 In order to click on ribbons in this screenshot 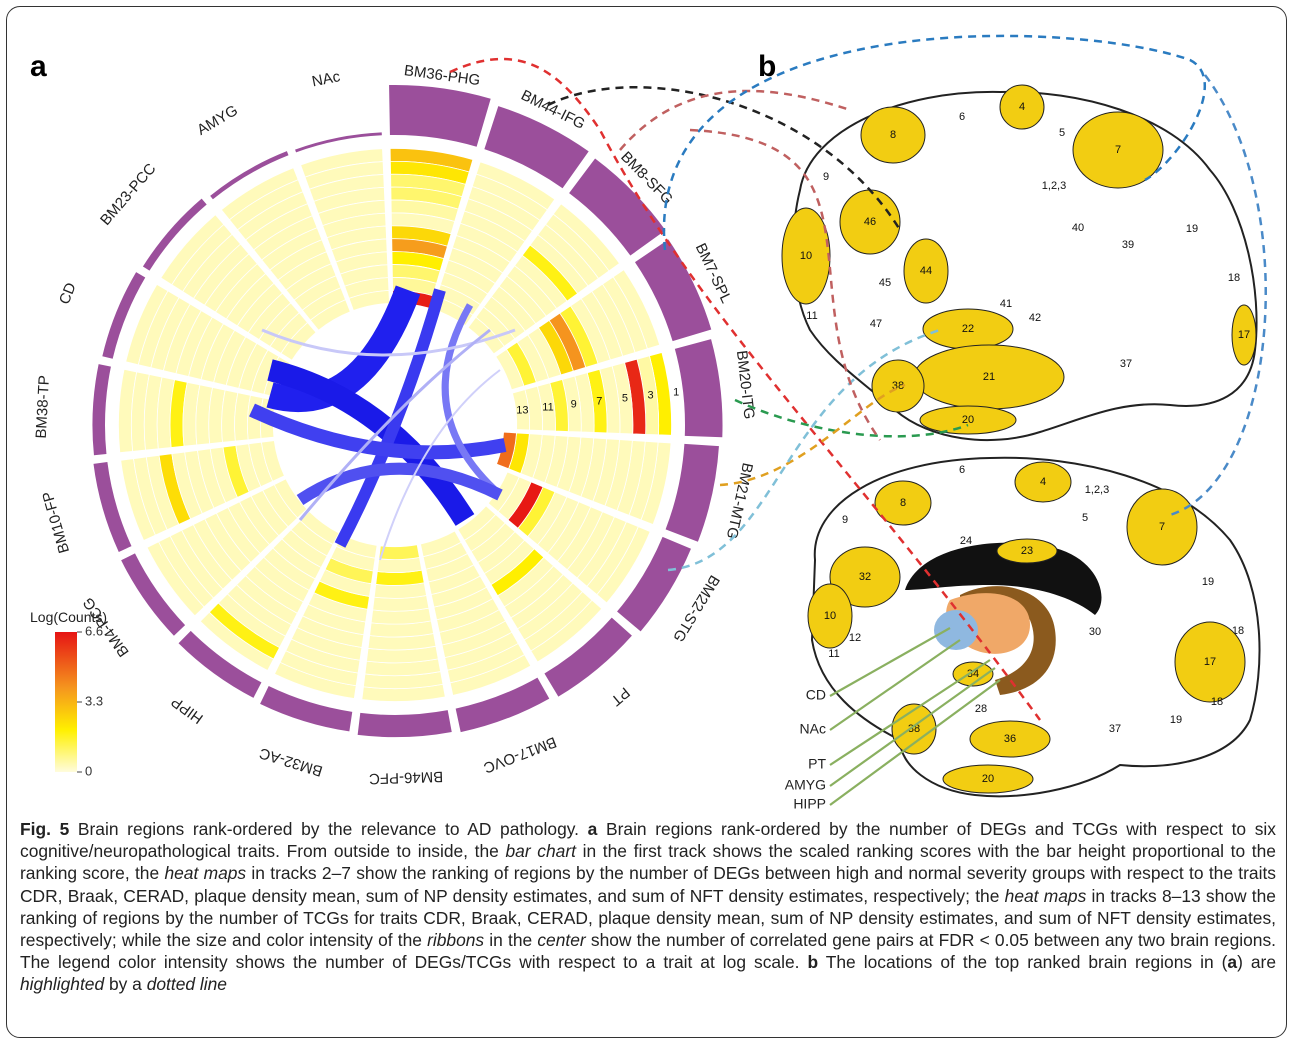, I will do `click(382, 423)`.